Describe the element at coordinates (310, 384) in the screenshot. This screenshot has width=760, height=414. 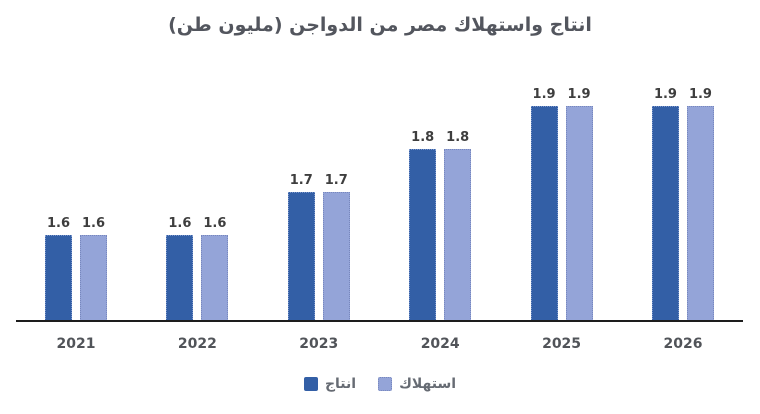
I see `legend-swatch-production` at that location.